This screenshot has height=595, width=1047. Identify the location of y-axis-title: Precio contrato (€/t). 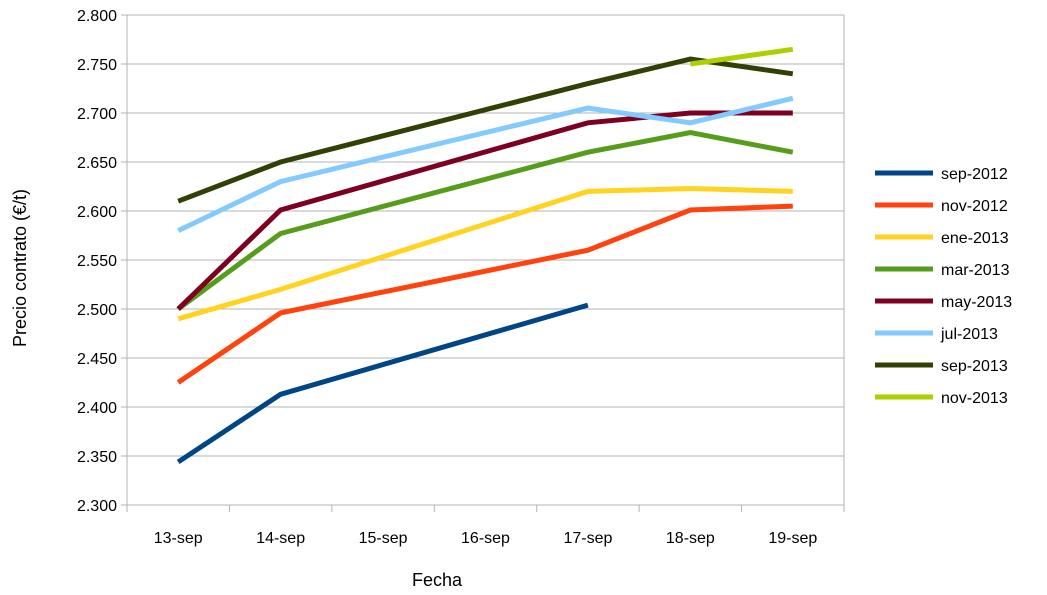
(20, 268).